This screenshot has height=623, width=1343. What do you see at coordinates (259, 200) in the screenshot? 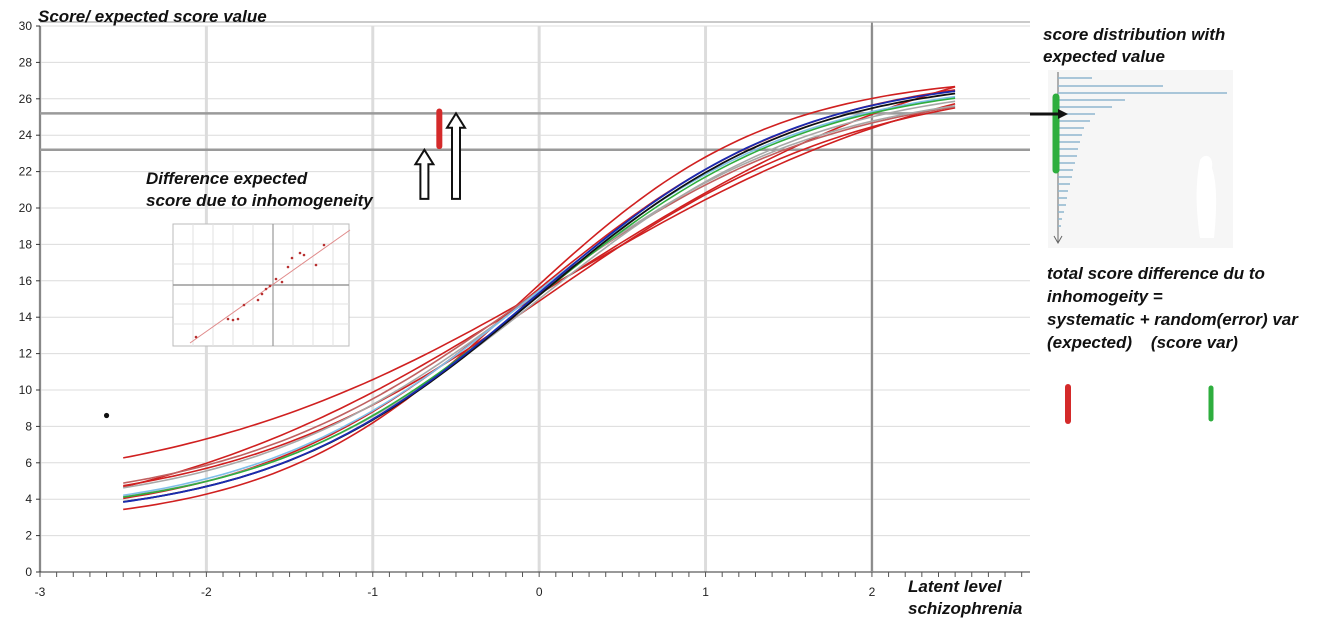
I see `difference-annotation-line-2: score due to inhomogeneity` at bounding box center [259, 200].